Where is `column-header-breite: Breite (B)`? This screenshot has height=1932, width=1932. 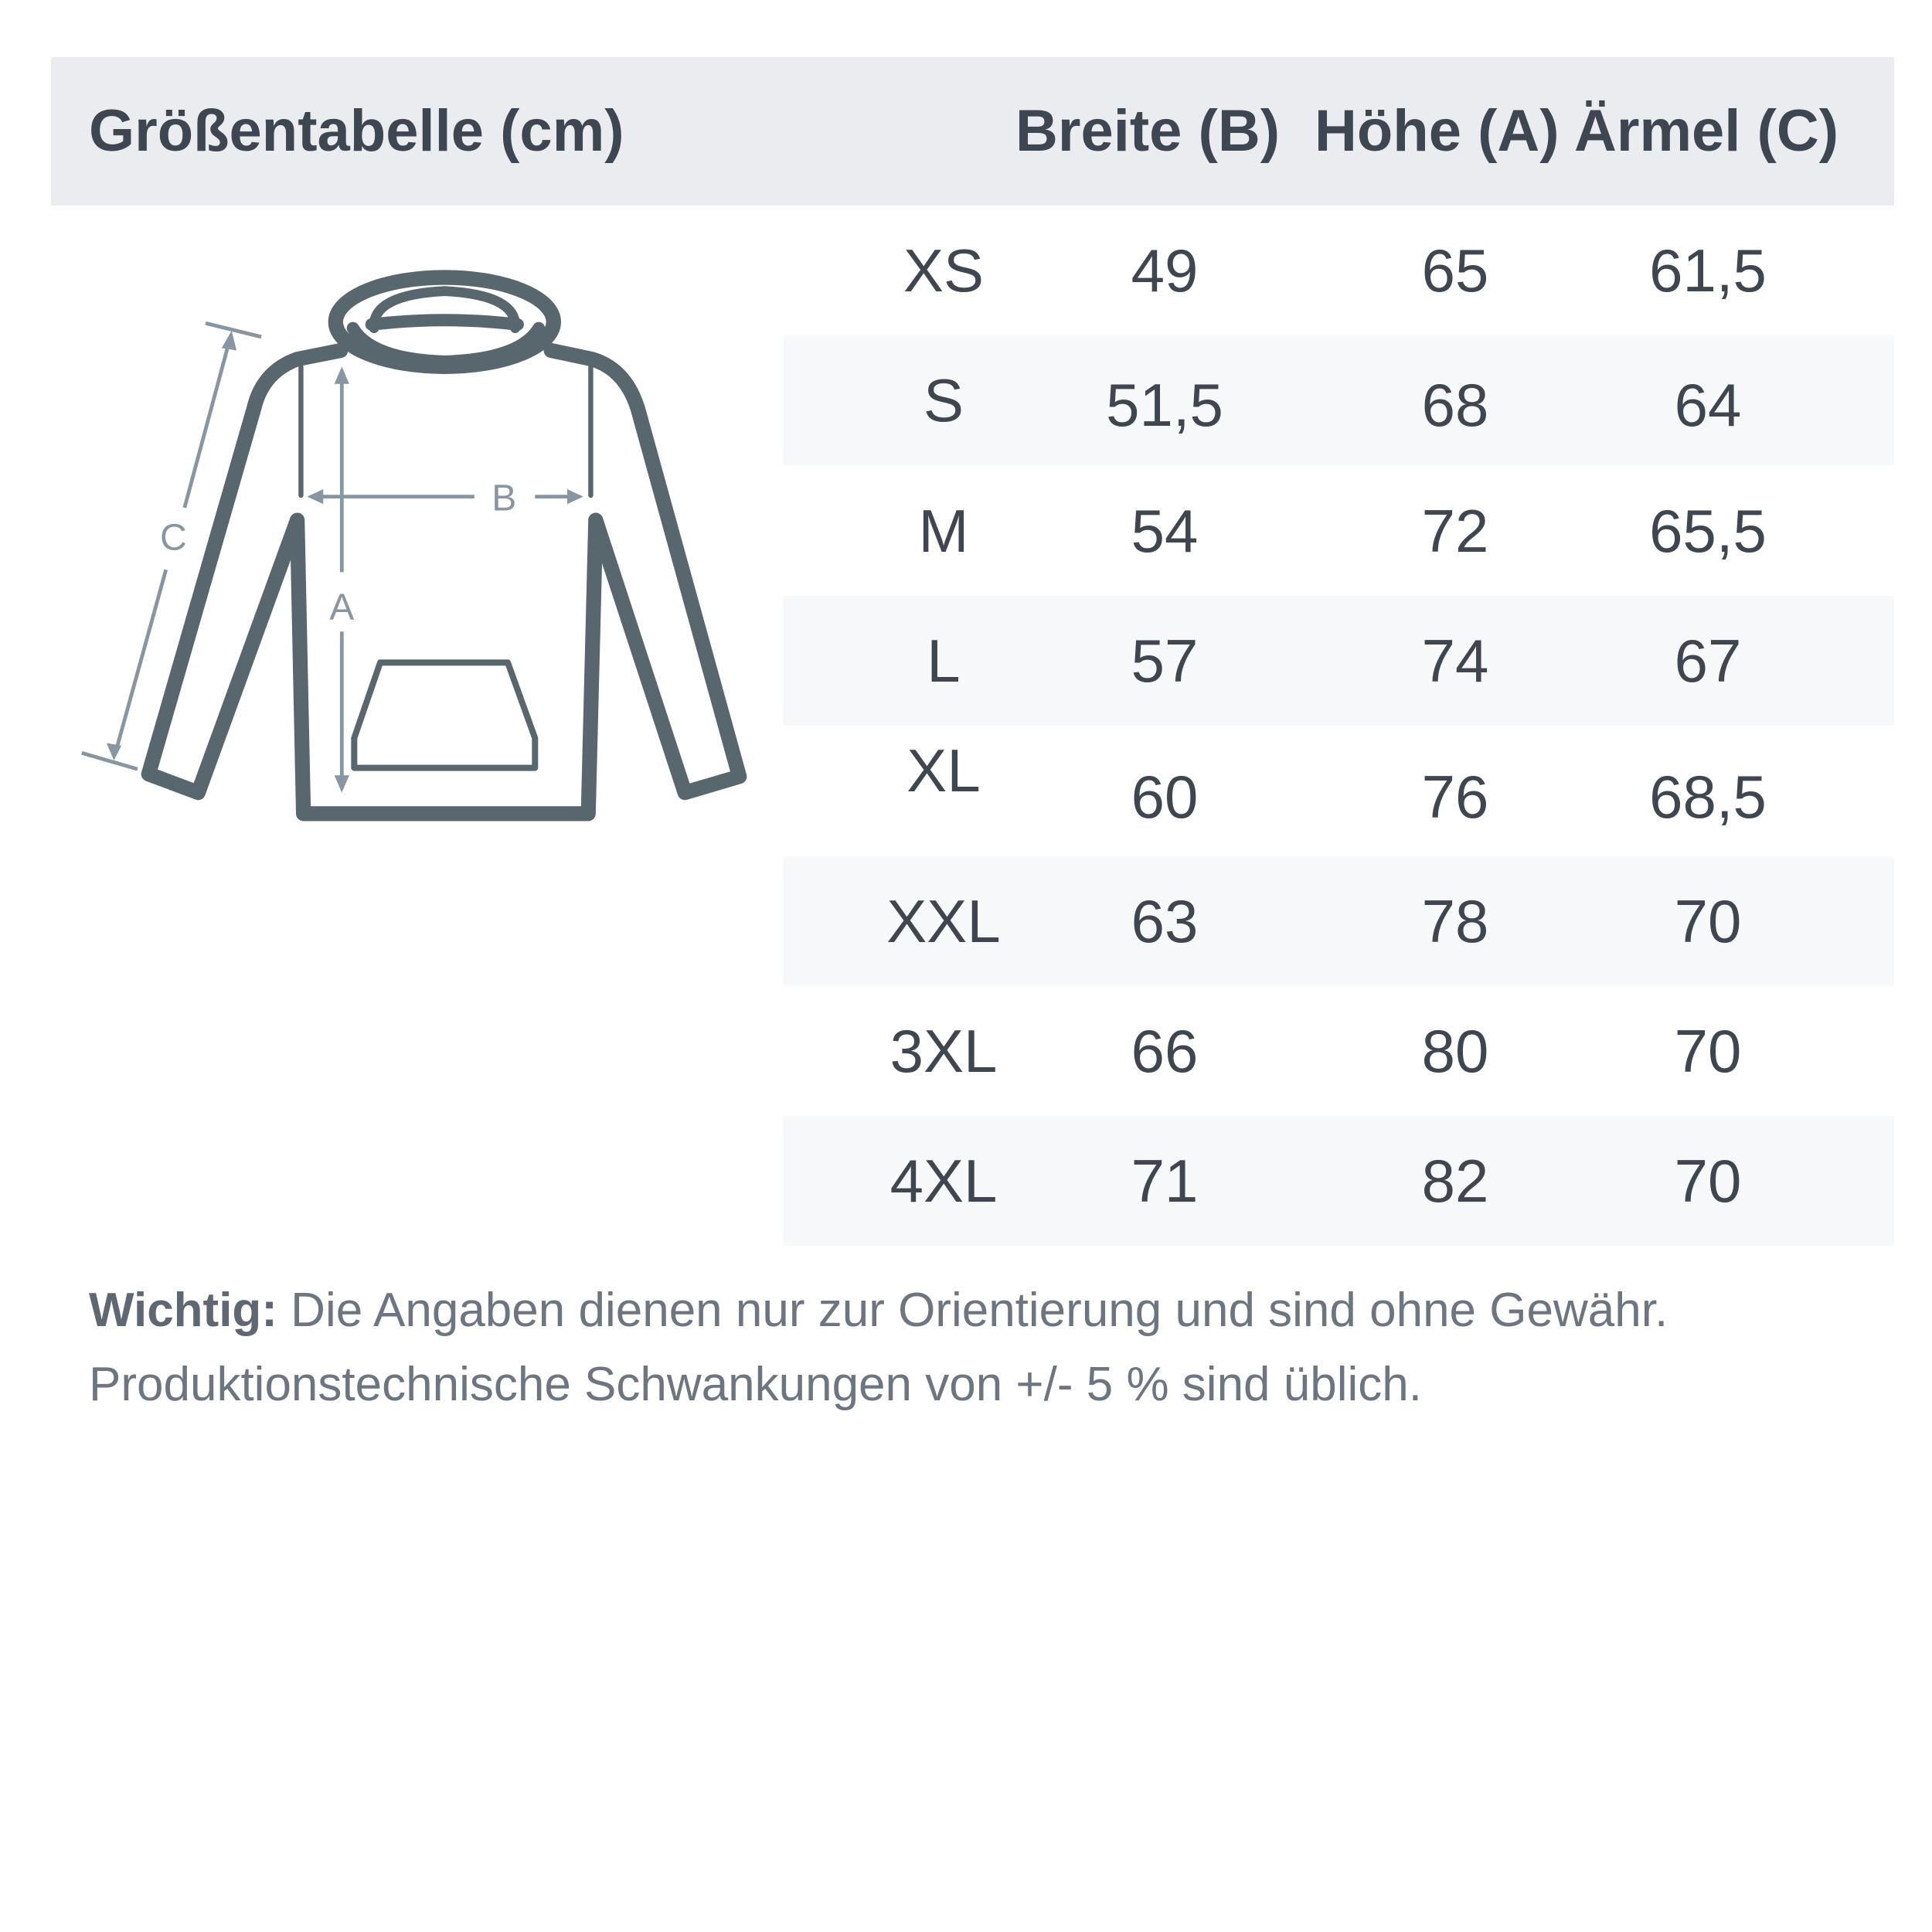 column-header-breite: Breite (B) is located at coordinates (1148, 131).